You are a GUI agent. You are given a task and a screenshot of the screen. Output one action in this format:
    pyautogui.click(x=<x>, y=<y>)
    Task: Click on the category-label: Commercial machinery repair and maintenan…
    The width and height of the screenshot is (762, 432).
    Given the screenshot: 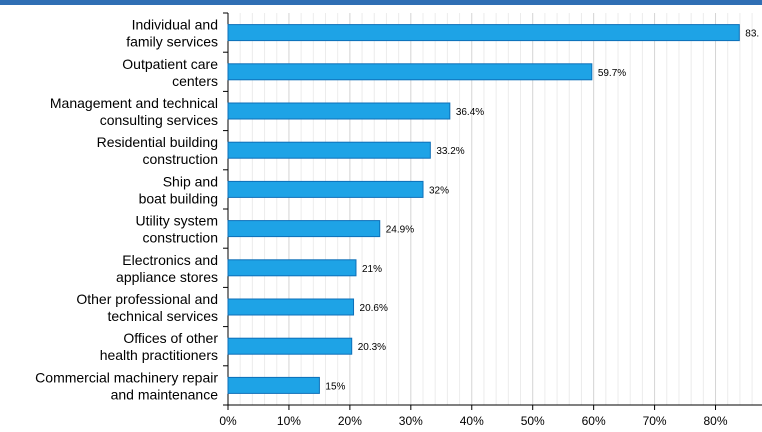 What is the action you would take?
    pyautogui.click(x=126, y=385)
    